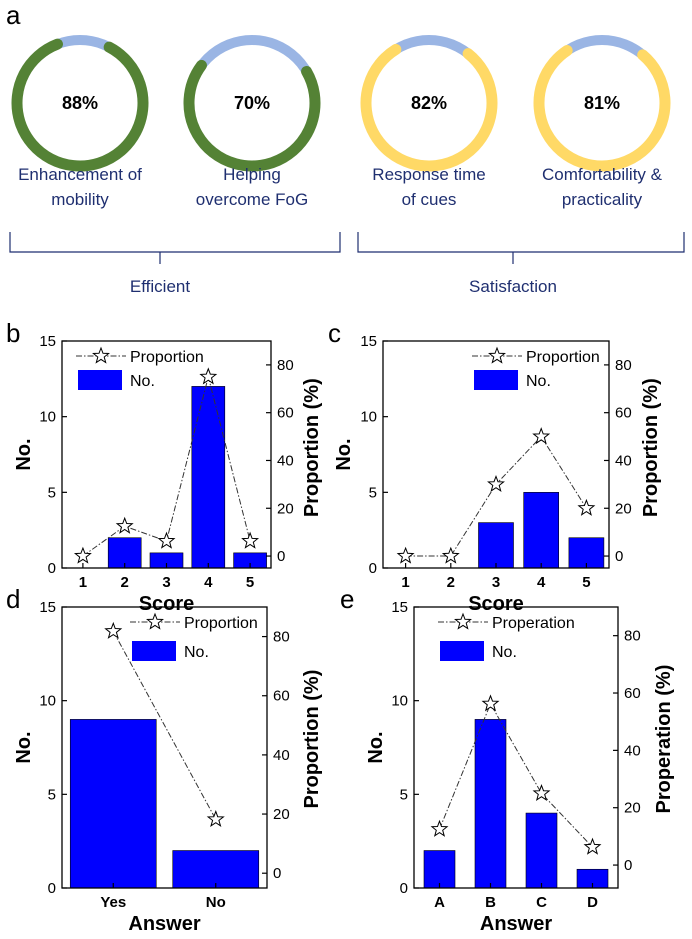  Describe the element at coordinates (113, 804) in the screenshot. I see `bar-Yes` at that location.